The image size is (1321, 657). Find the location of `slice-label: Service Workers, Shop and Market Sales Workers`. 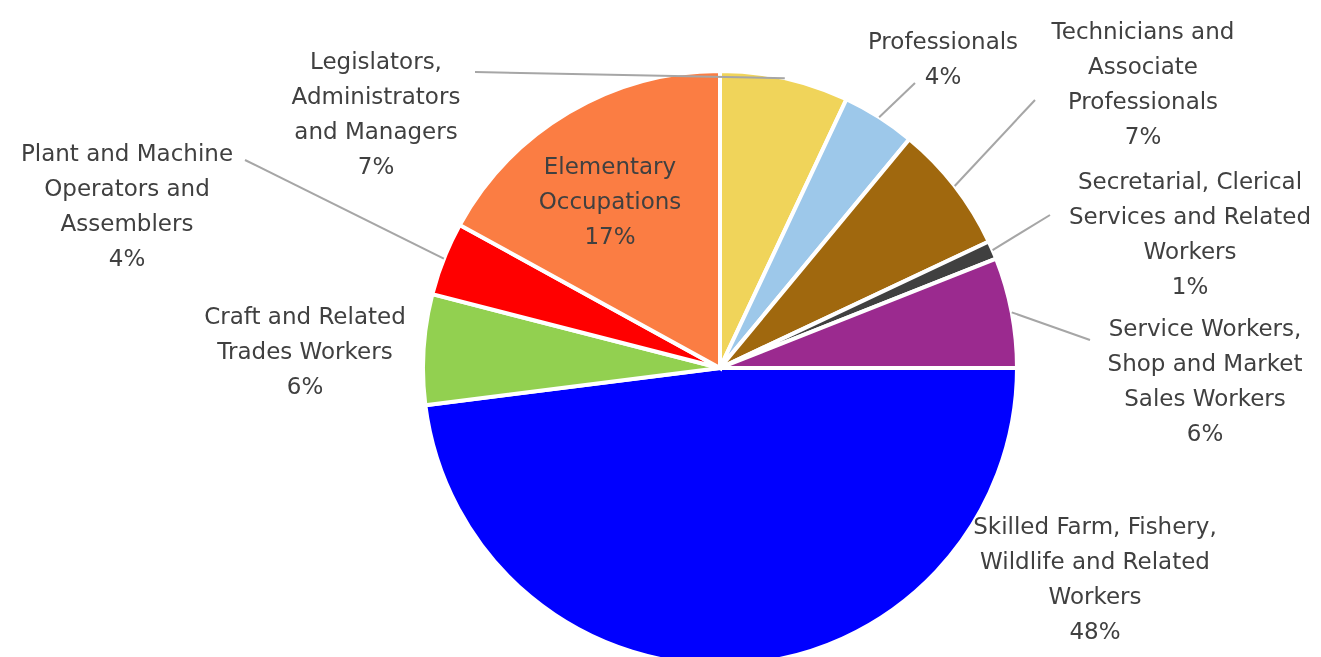

slice-label: Service Workers, Shop and Market Sales Workers is located at coordinates (1205, 363).